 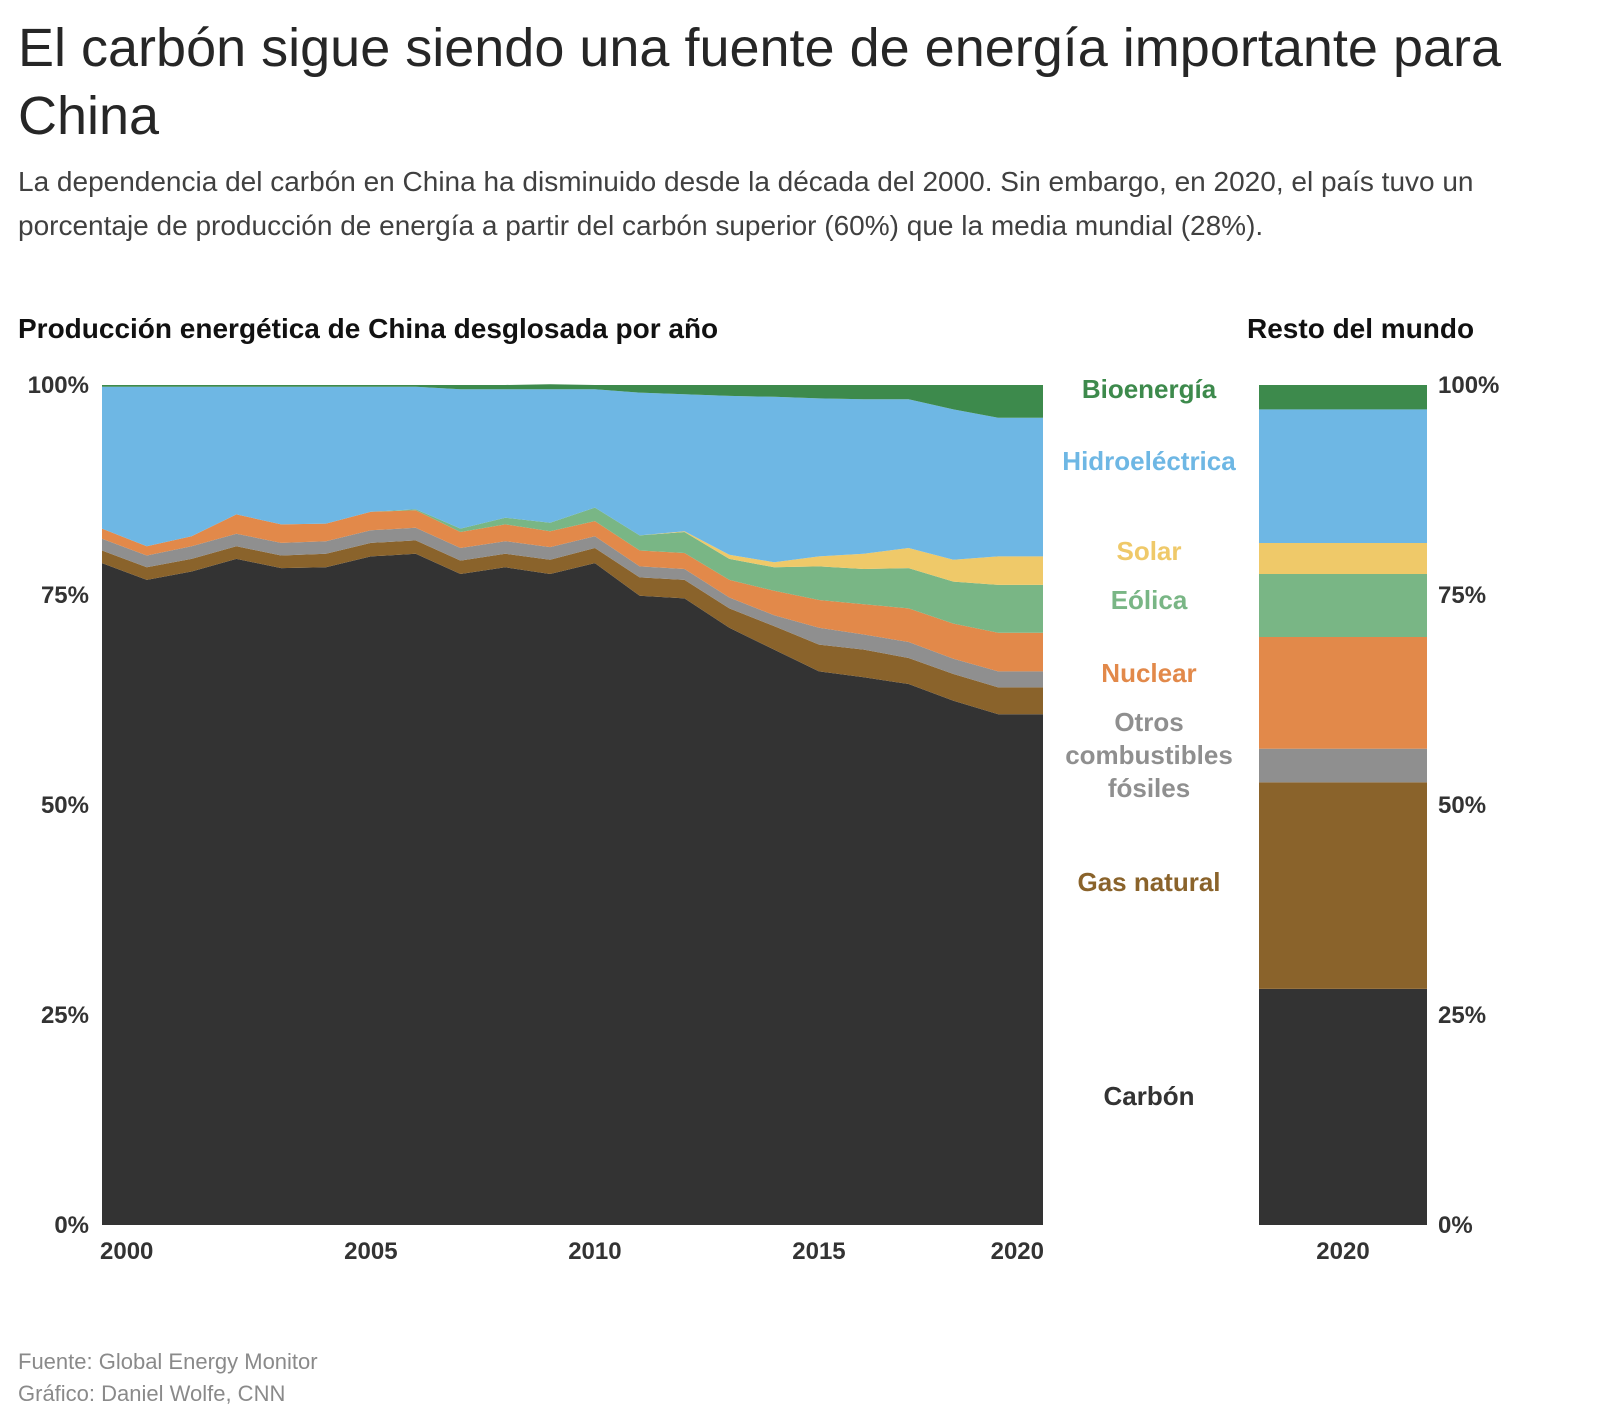 I want to click on bar-segment-hidroelectrica, so click(x=1343, y=476).